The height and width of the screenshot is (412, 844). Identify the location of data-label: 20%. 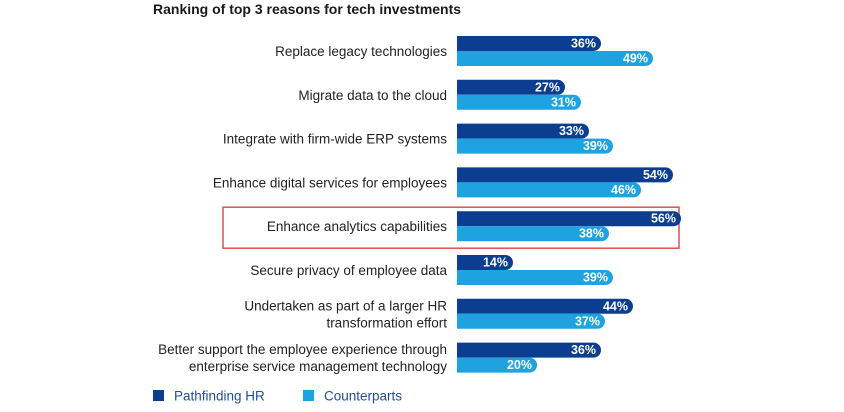
(519, 365).